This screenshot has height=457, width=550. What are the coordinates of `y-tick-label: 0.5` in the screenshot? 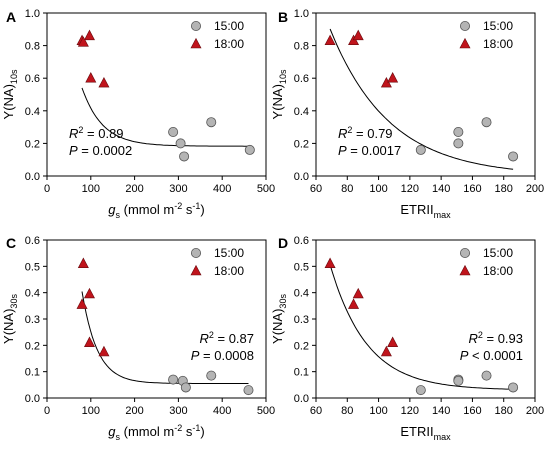 It's located at (301, 267).